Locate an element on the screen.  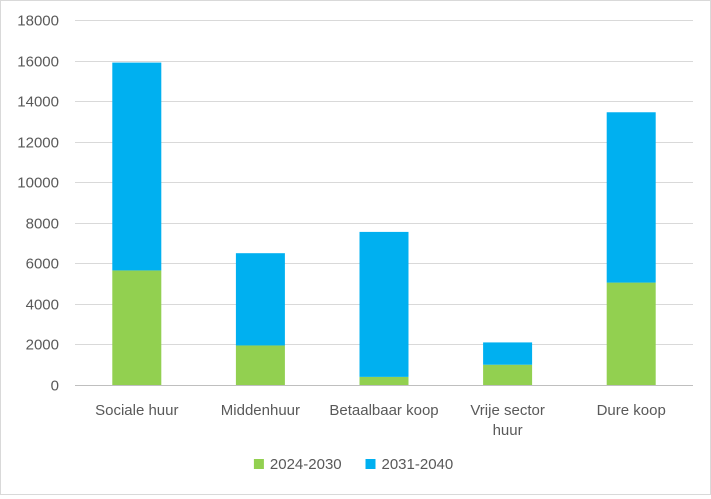
y-tick-label: 6000 is located at coordinates (42, 264).